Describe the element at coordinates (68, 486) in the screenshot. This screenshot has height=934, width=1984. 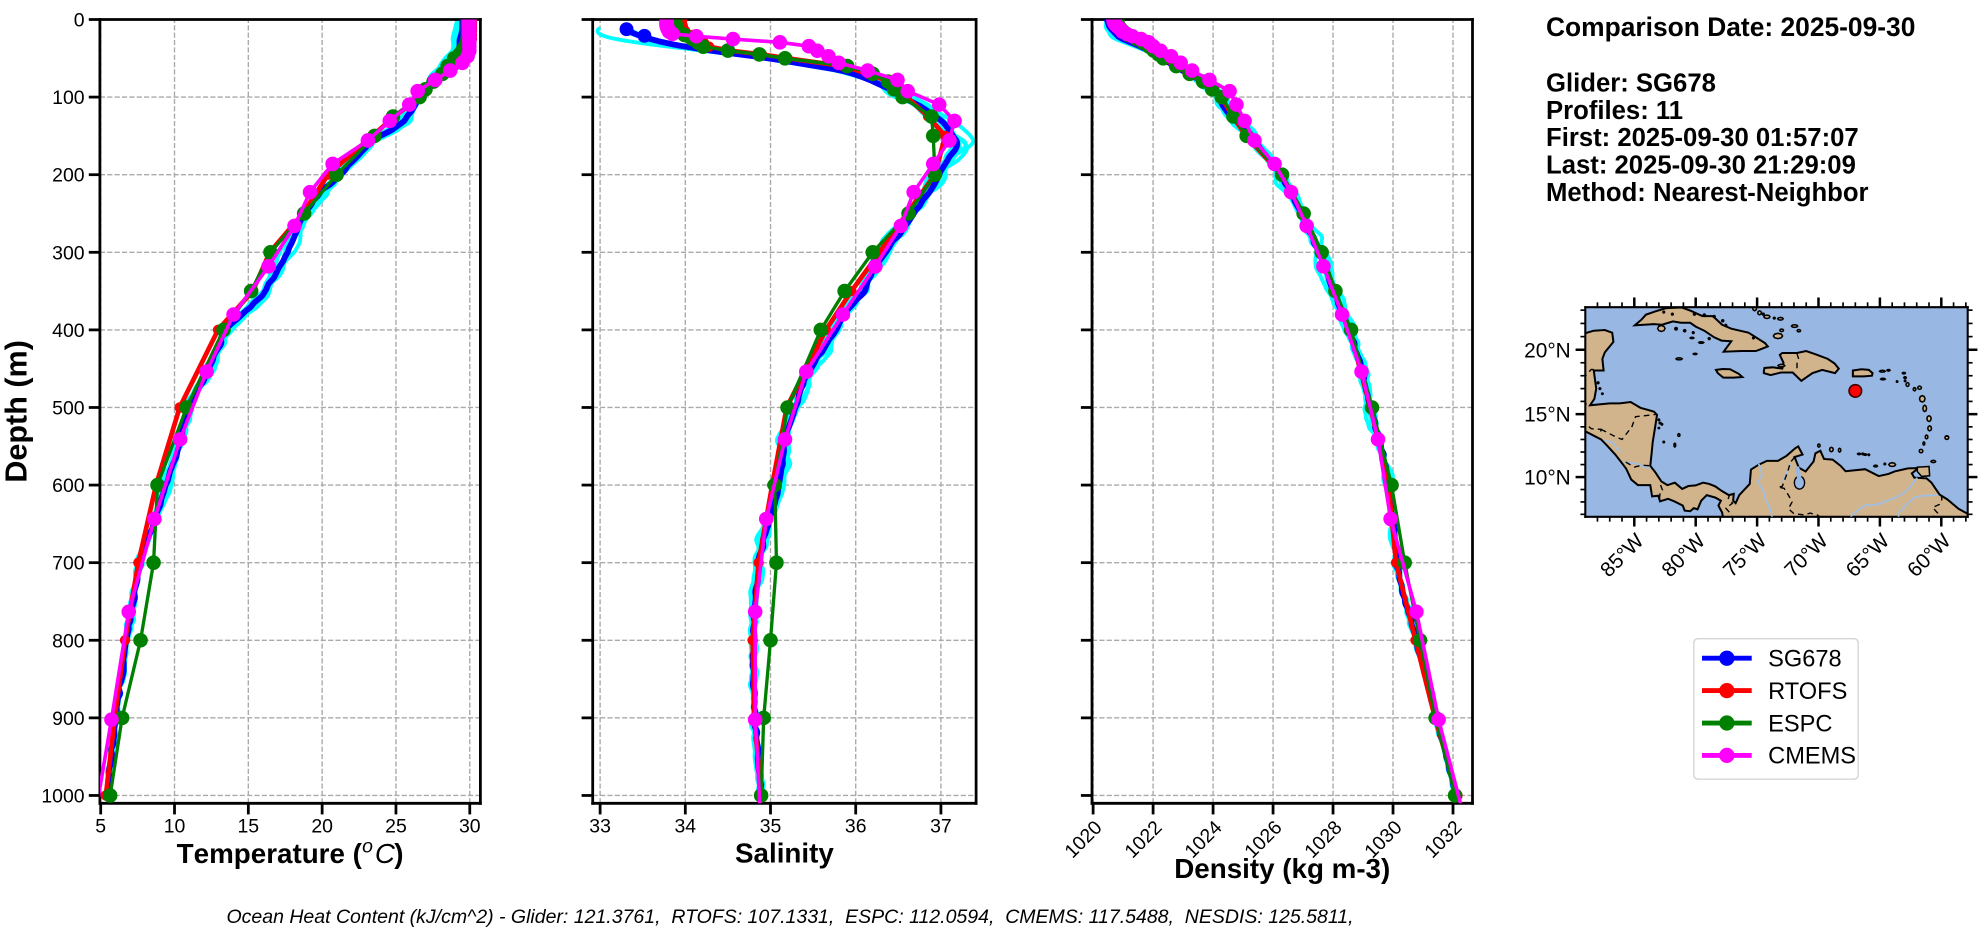
I see `svg-text: 600` at that location.